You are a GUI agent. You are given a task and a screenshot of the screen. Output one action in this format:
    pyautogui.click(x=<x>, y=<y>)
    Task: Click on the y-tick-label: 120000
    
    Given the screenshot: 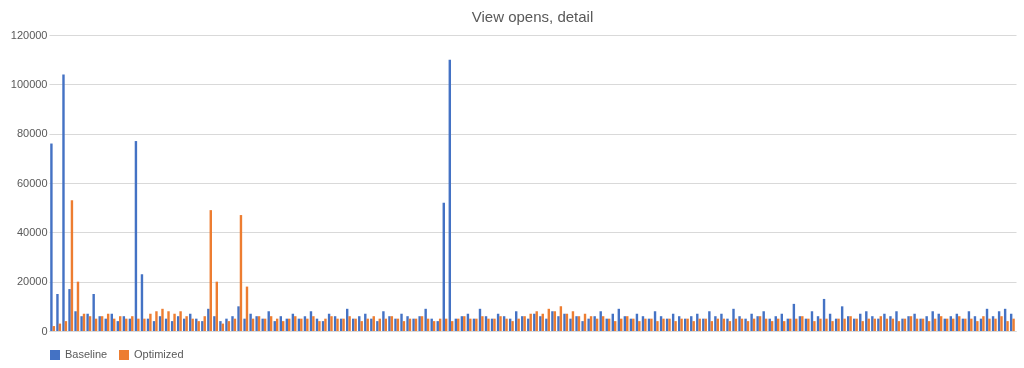 What is the action you would take?
    pyautogui.click(x=29, y=34)
    